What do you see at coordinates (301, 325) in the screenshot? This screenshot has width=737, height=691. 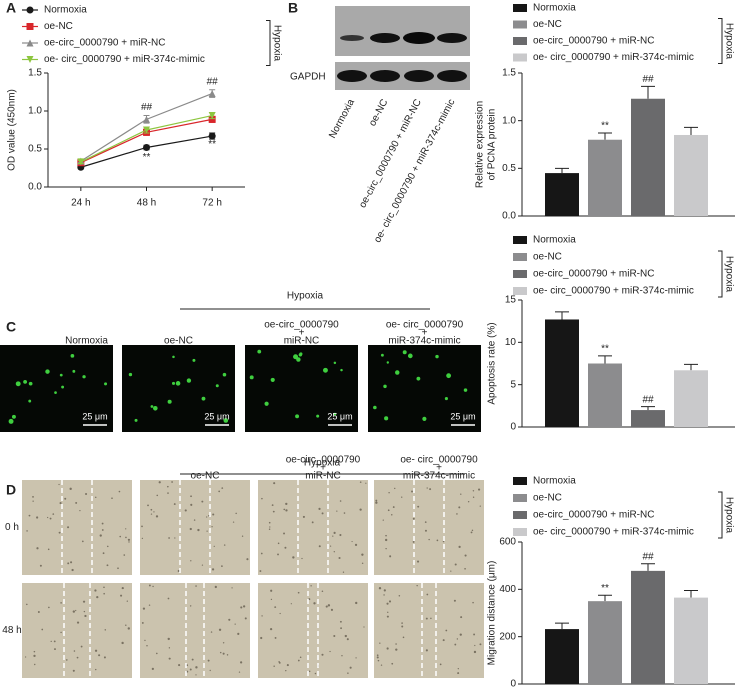 I see `image-label: oe-circ_0000790` at bounding box center [301, 325].